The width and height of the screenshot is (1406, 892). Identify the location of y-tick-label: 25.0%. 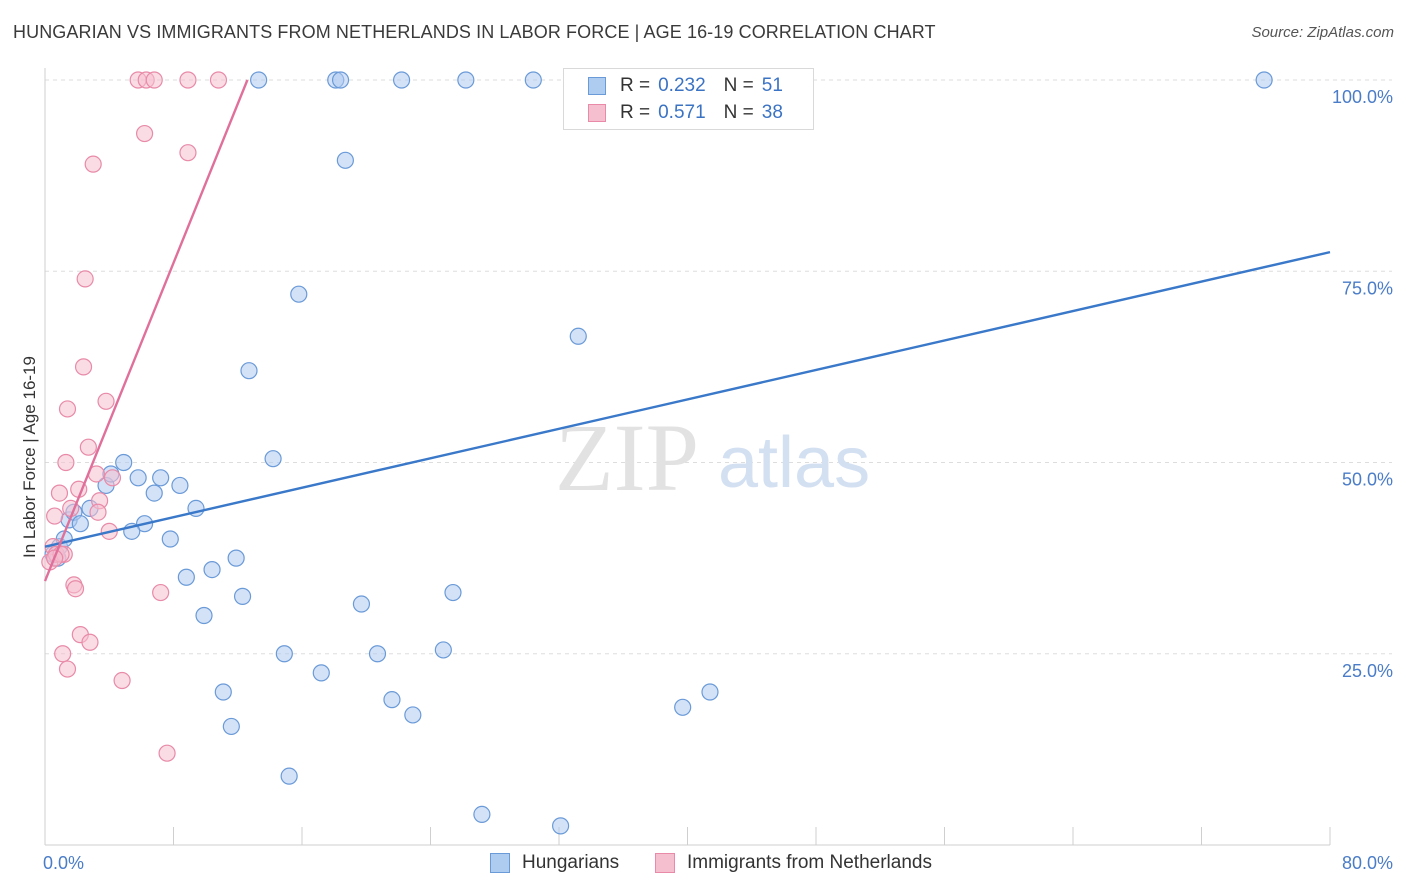
(1367, 671).